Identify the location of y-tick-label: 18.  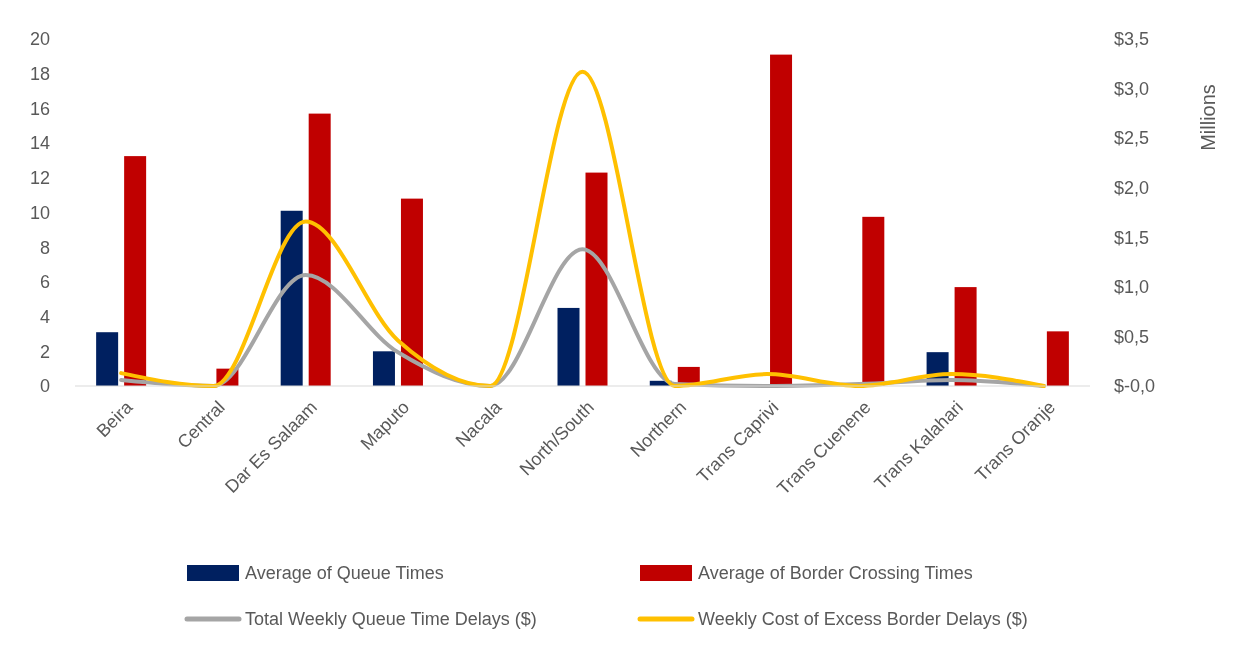
(39, 74).